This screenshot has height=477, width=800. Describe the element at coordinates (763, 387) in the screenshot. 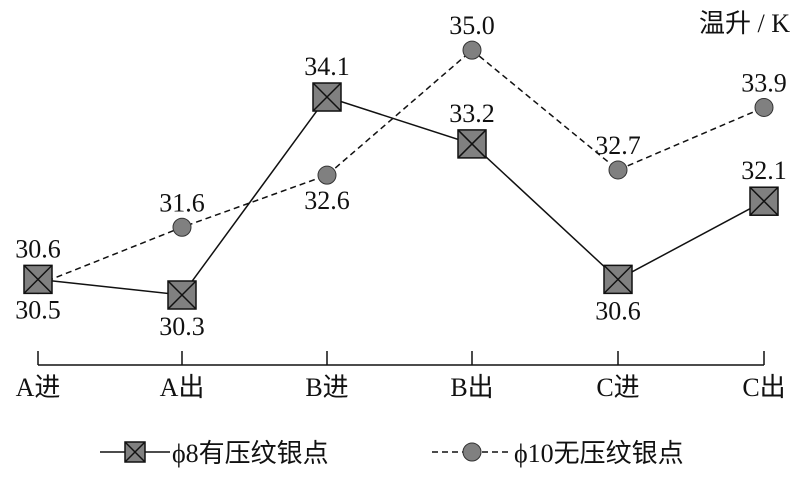

I see `x-tick-label: C出` at that location.